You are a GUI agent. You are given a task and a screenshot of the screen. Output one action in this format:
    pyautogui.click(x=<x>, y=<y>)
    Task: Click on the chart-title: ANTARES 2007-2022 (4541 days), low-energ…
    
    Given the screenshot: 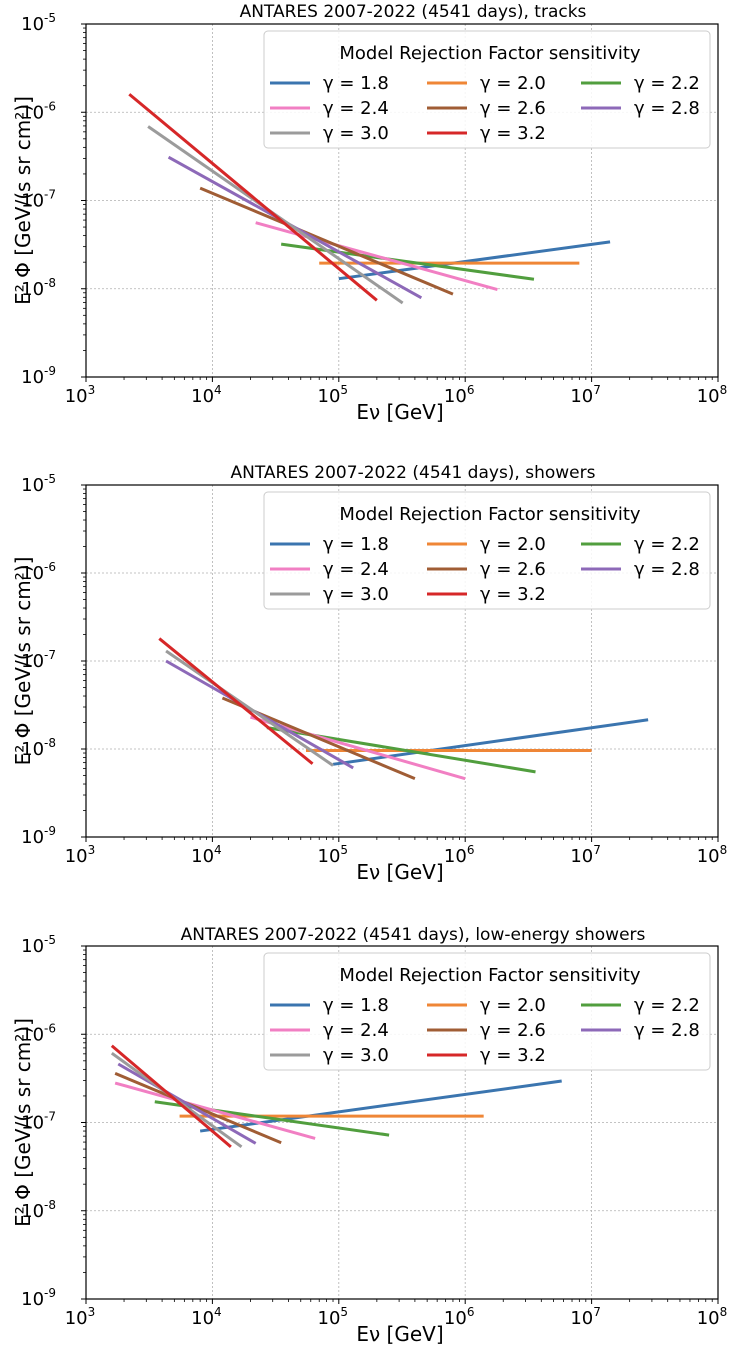 What is the action you would take?
    pyautogui.click(x=413, y=935)
    